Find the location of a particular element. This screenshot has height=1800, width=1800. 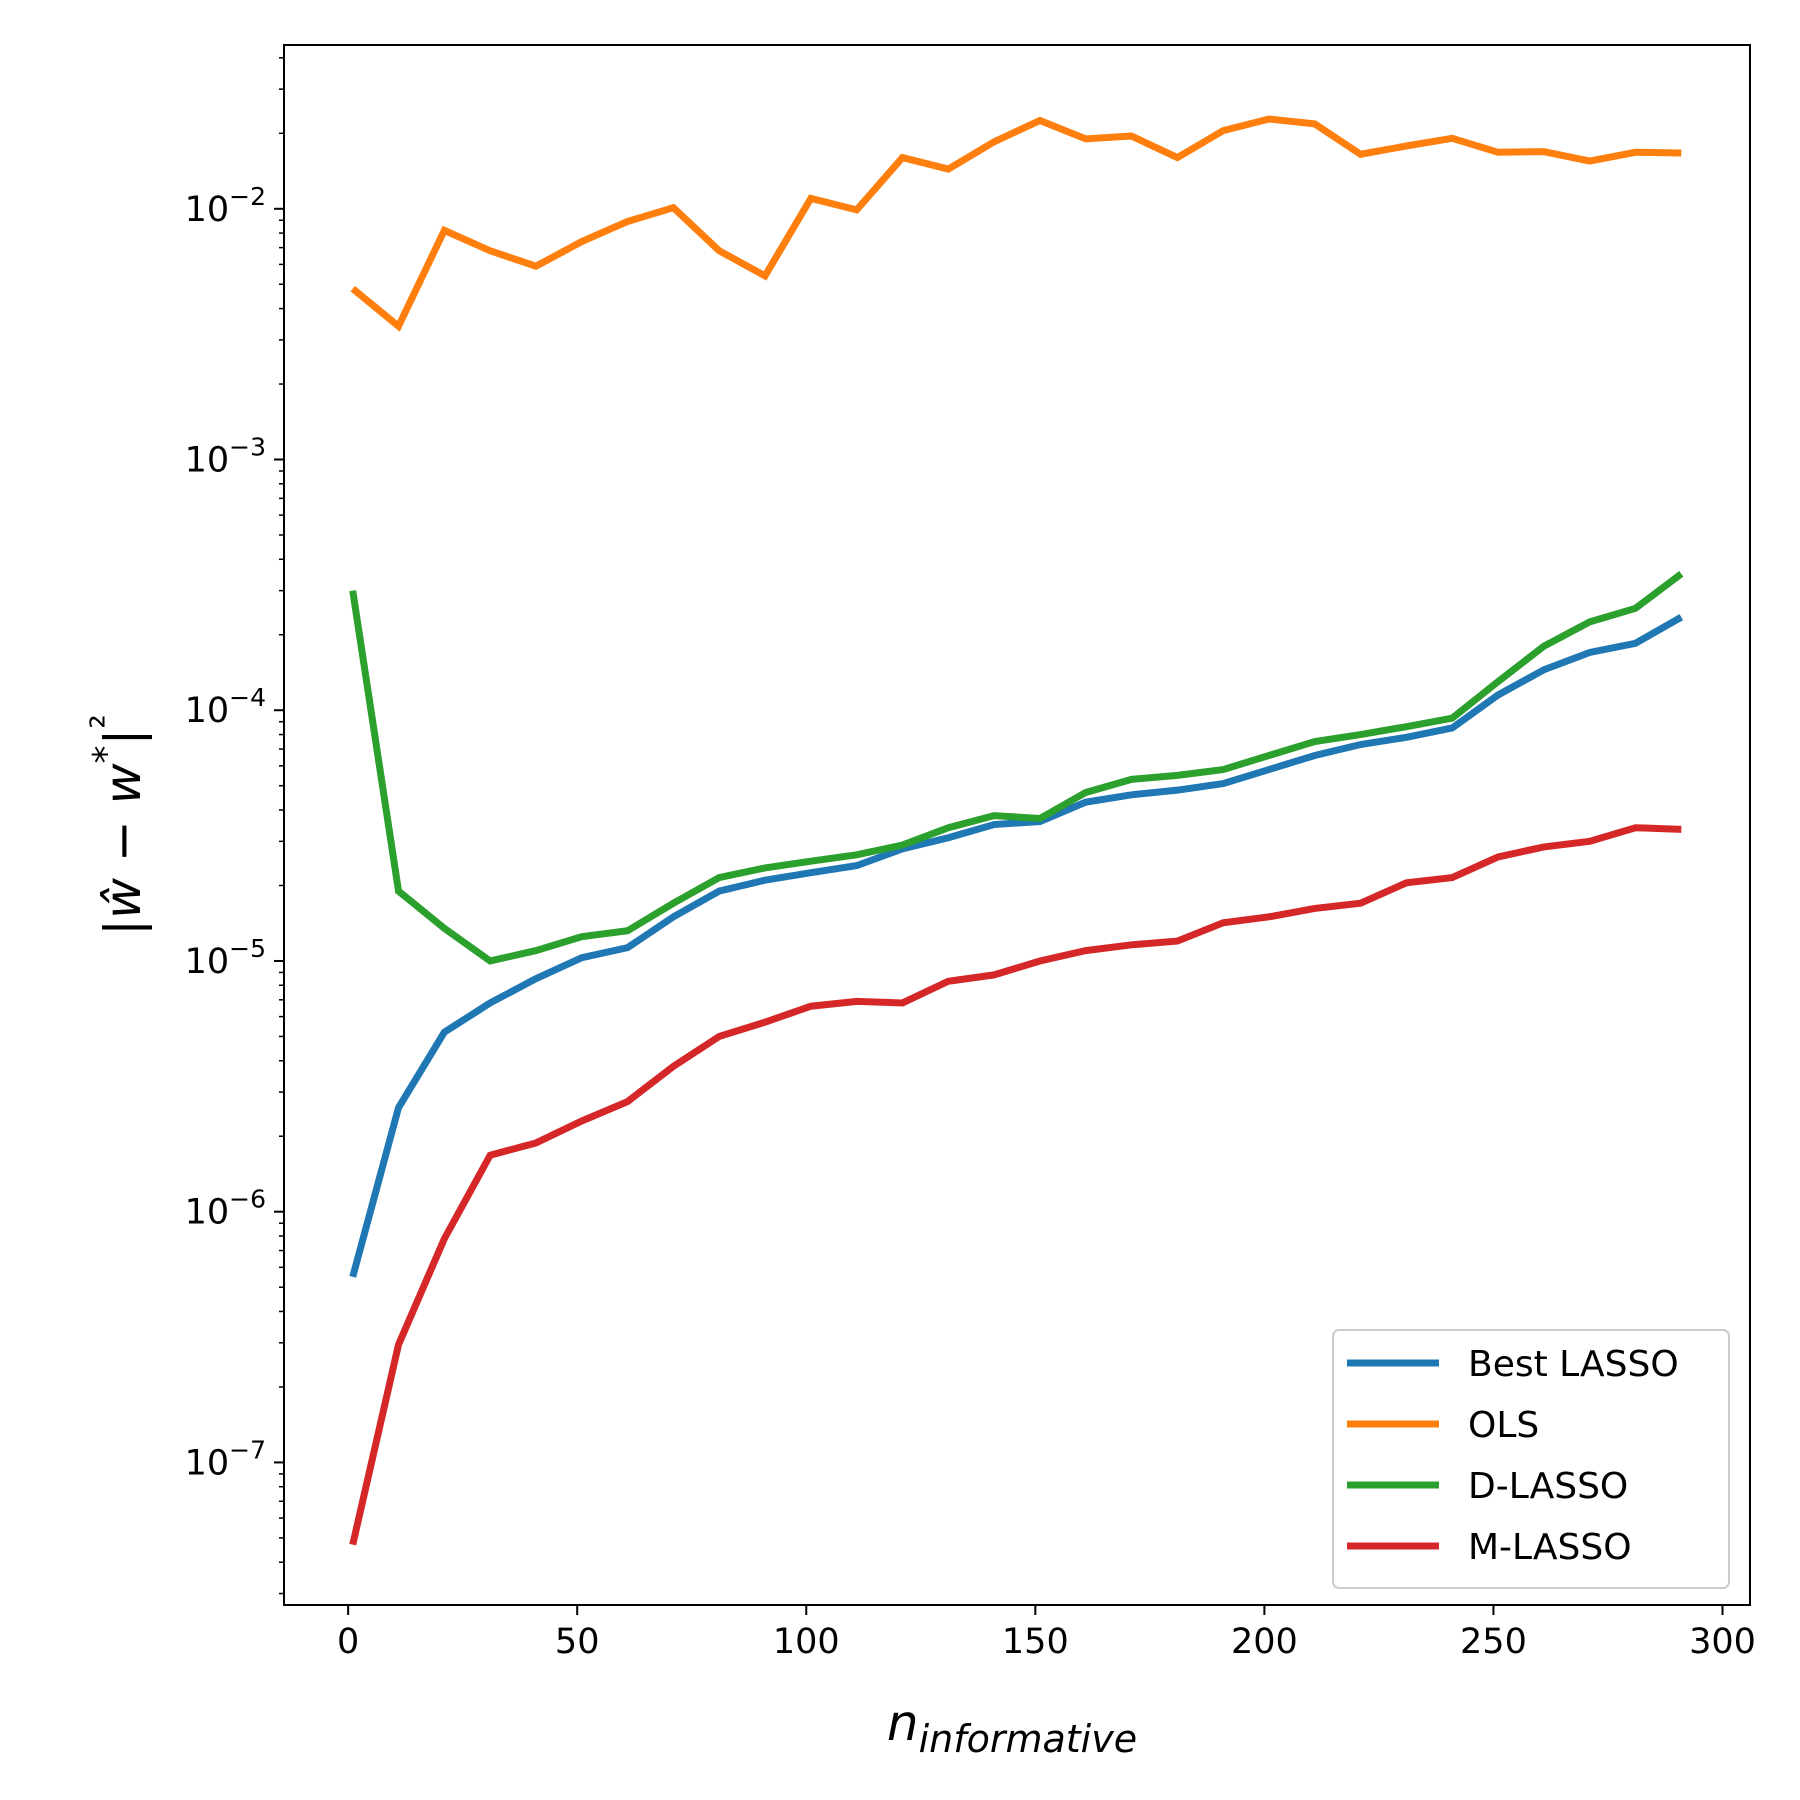

y-label-star: * is located at coordinates (106, 754).